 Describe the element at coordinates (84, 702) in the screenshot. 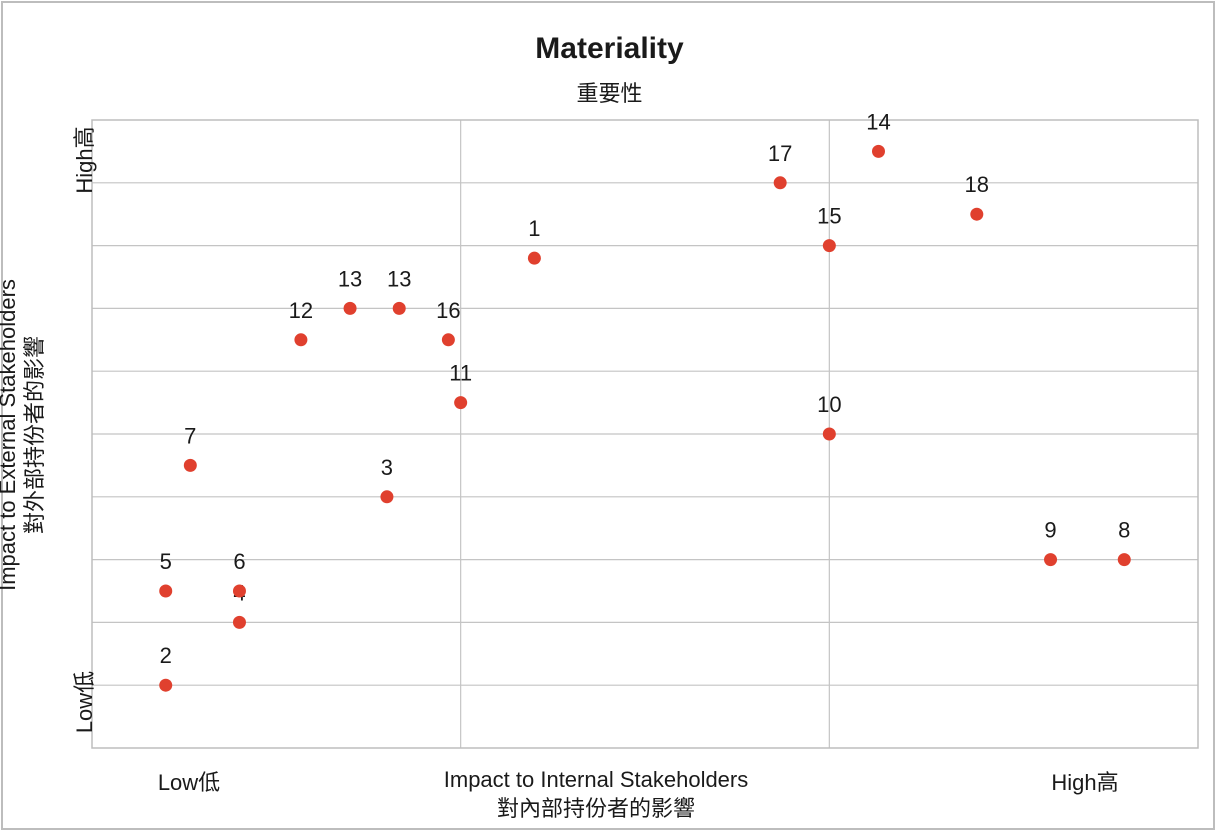

I see `y-tick-low: Low低` at that location.